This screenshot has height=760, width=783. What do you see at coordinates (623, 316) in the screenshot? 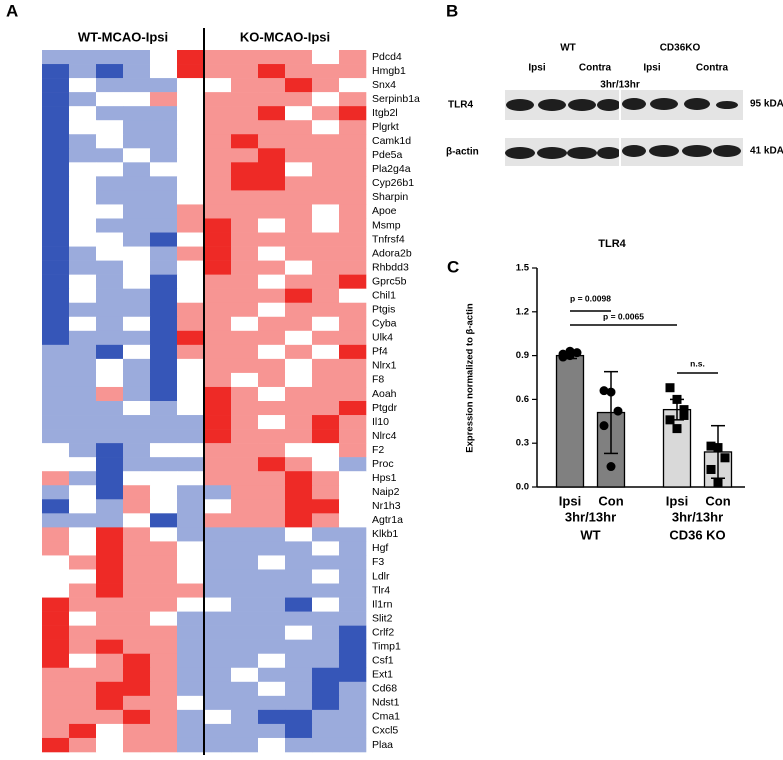
I see `significance-label: p = 0.0065` at bounding box center [623, 316].